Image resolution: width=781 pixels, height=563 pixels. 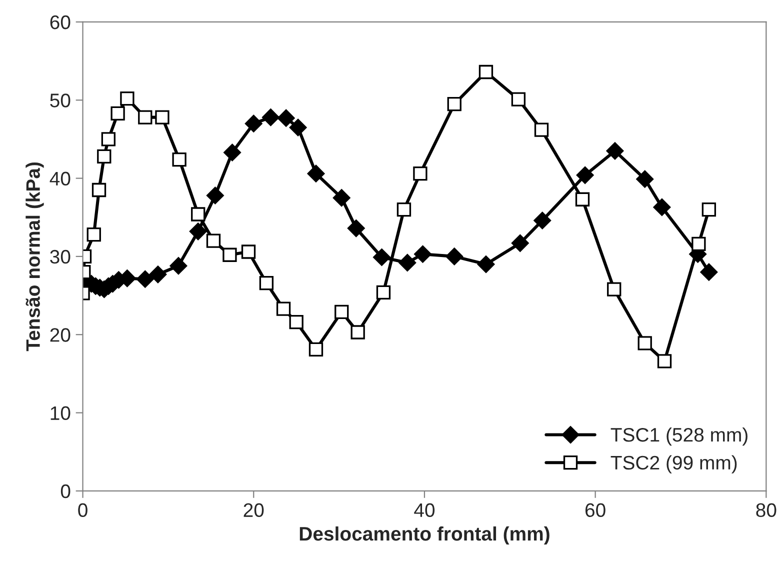 I want to click on y-tick-label: 40, so click(x=60, y=179).